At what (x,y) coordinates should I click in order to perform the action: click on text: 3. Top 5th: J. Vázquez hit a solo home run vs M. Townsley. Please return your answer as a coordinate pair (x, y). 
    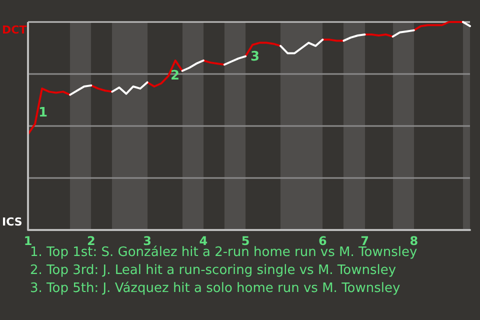
    Looking at the image, I should click on (215, 288).